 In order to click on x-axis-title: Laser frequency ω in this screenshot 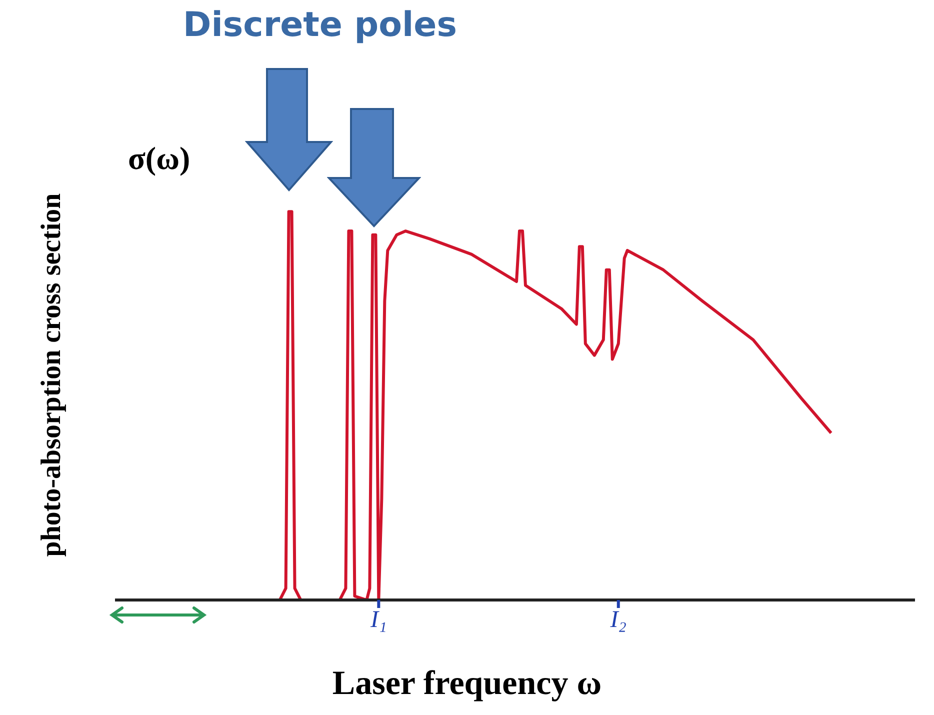, I will do `click(467, 684)`.